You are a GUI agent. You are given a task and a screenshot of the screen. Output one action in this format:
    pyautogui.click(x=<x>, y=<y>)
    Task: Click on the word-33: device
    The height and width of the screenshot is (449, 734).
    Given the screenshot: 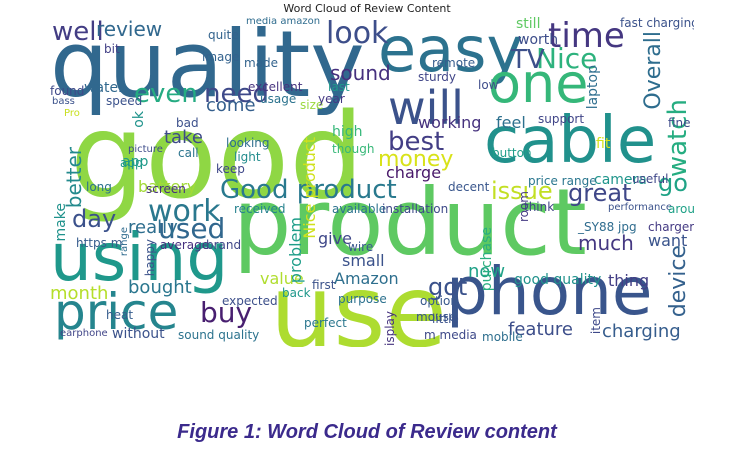 What is the action you would take?
    pyautogui.click(x=678, y=281)
    